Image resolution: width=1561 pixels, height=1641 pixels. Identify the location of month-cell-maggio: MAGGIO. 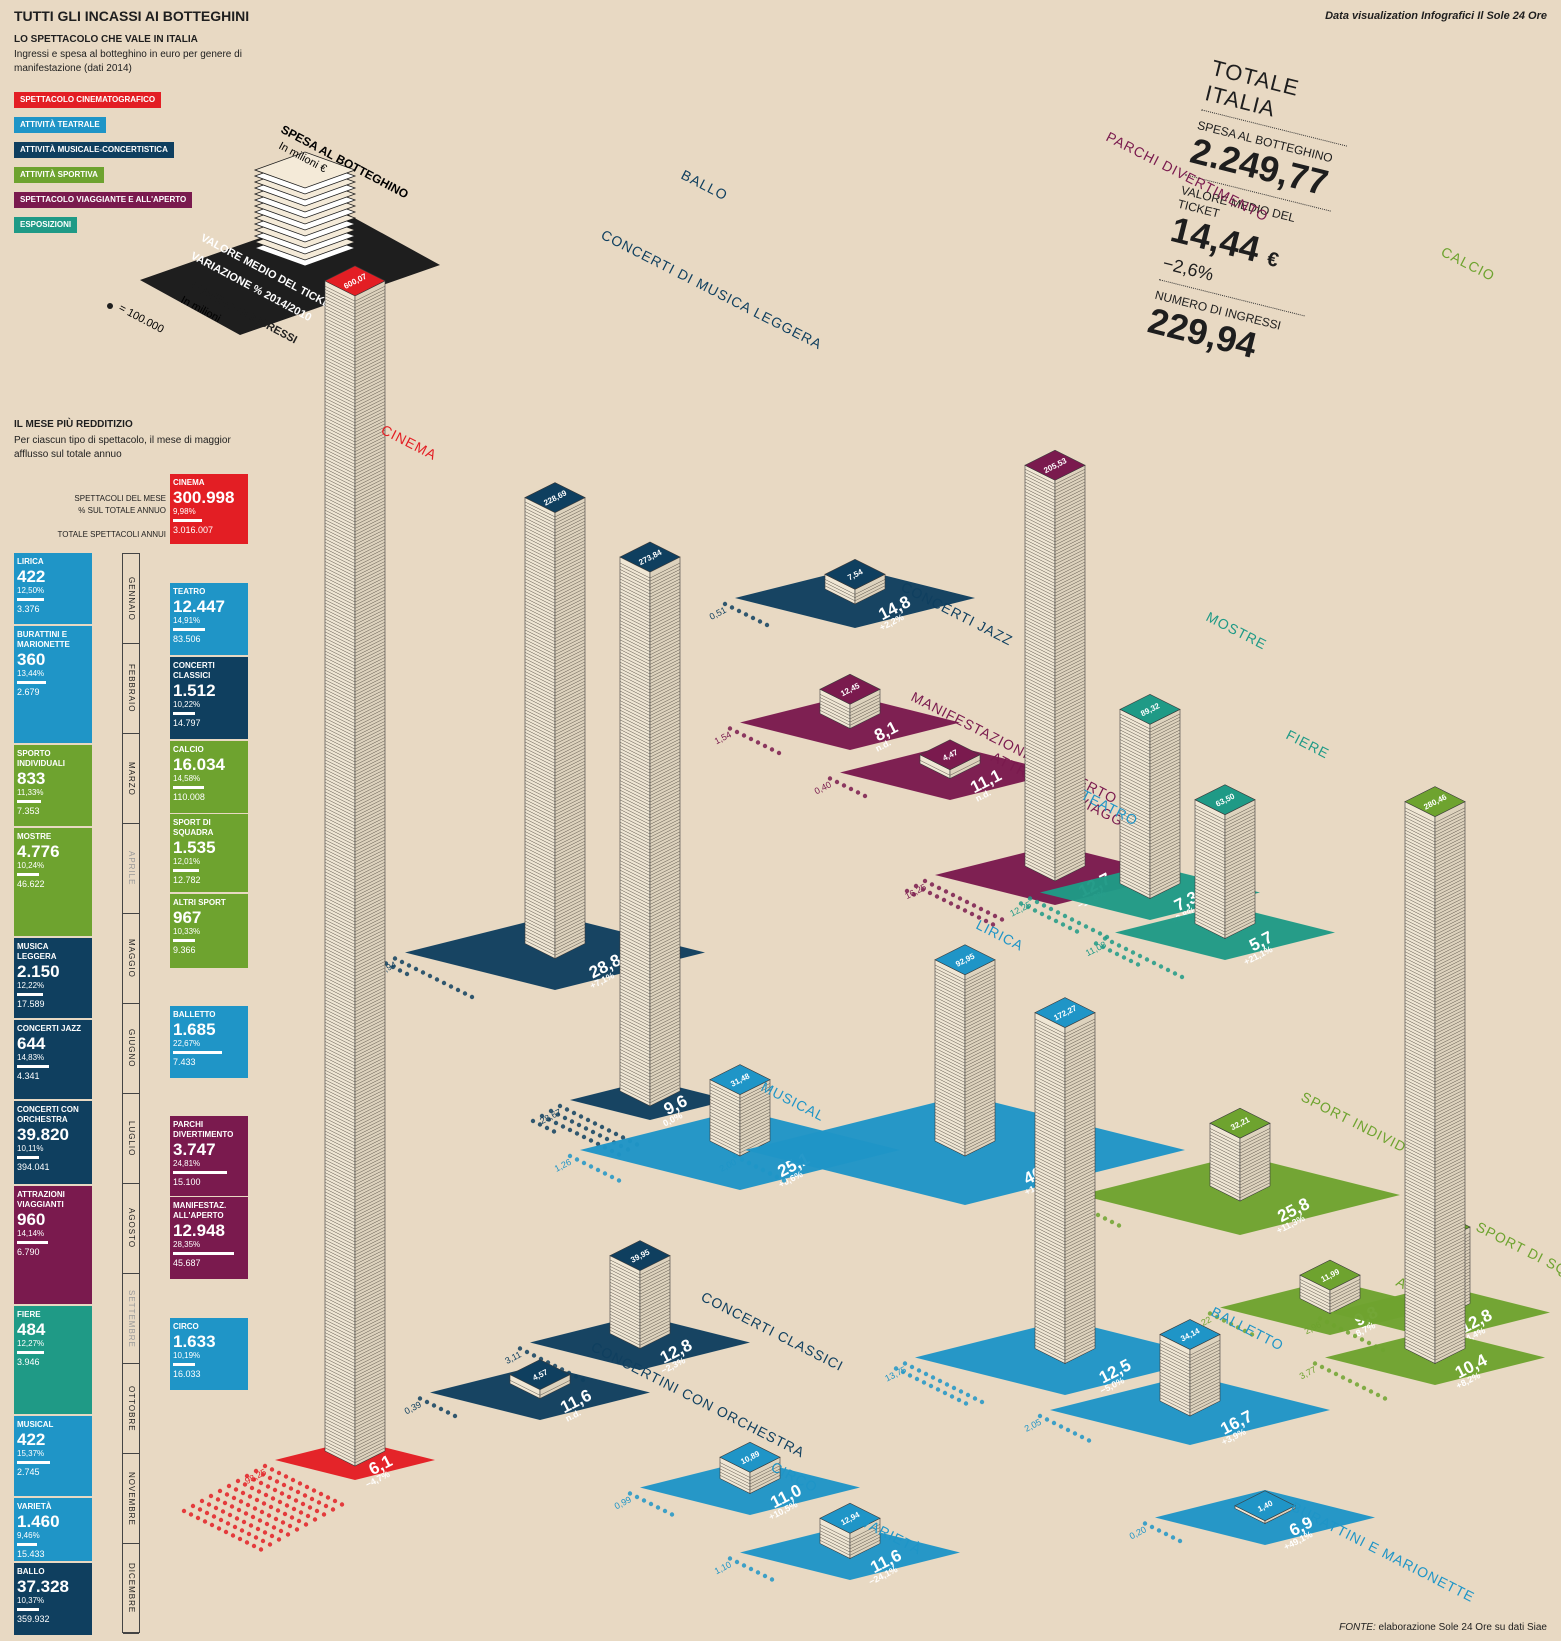
(131, 959).